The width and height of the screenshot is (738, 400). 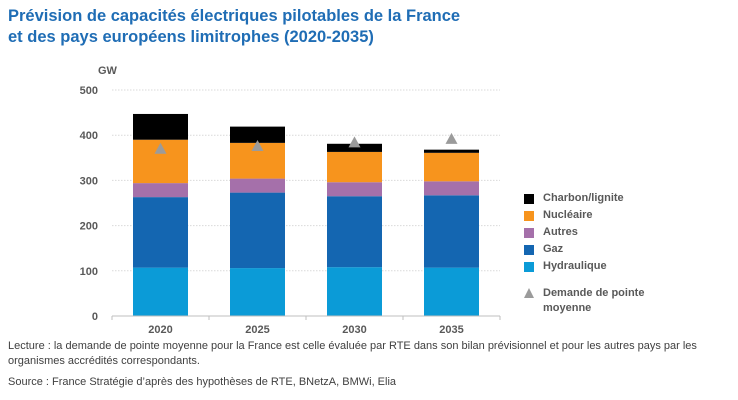 What do you see at coordinates (160, 232) in the screenshot?
I see `bar-gaz-2020` at bounding box center [160, 232].